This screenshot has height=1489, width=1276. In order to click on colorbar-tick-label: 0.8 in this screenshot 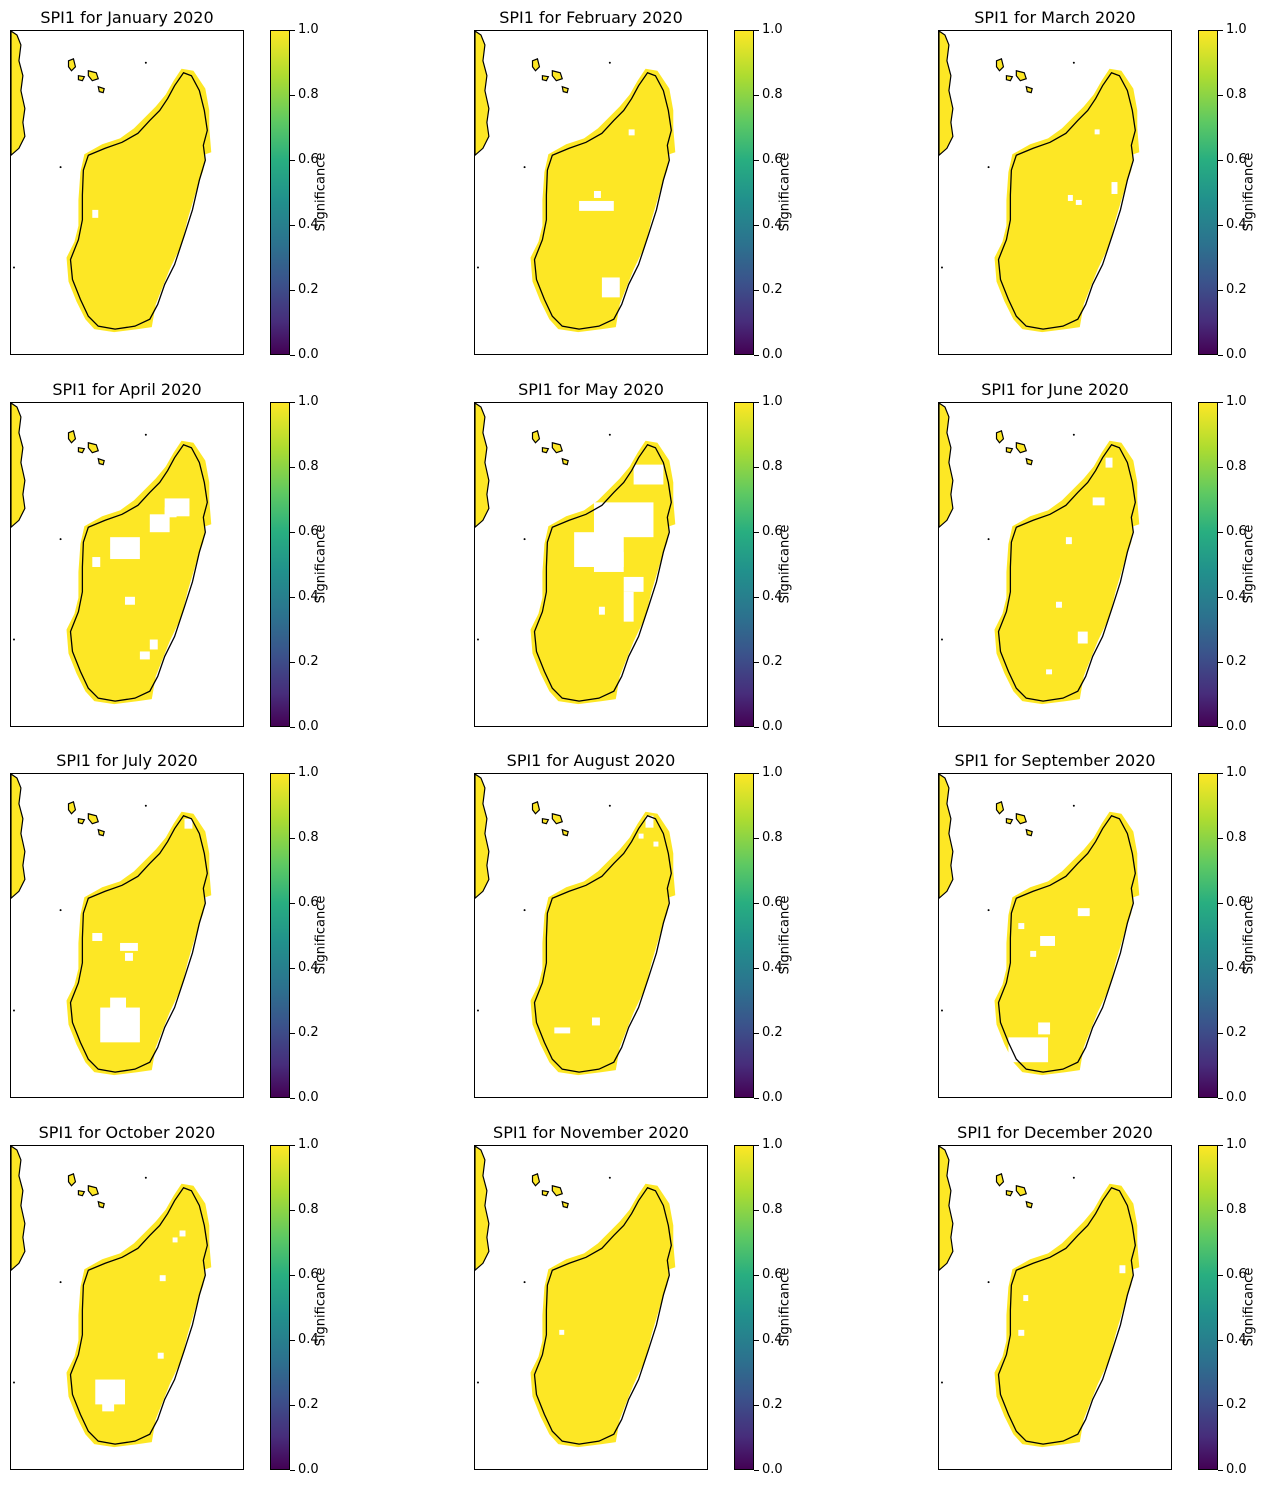, I will do `click(1236, 466)`.